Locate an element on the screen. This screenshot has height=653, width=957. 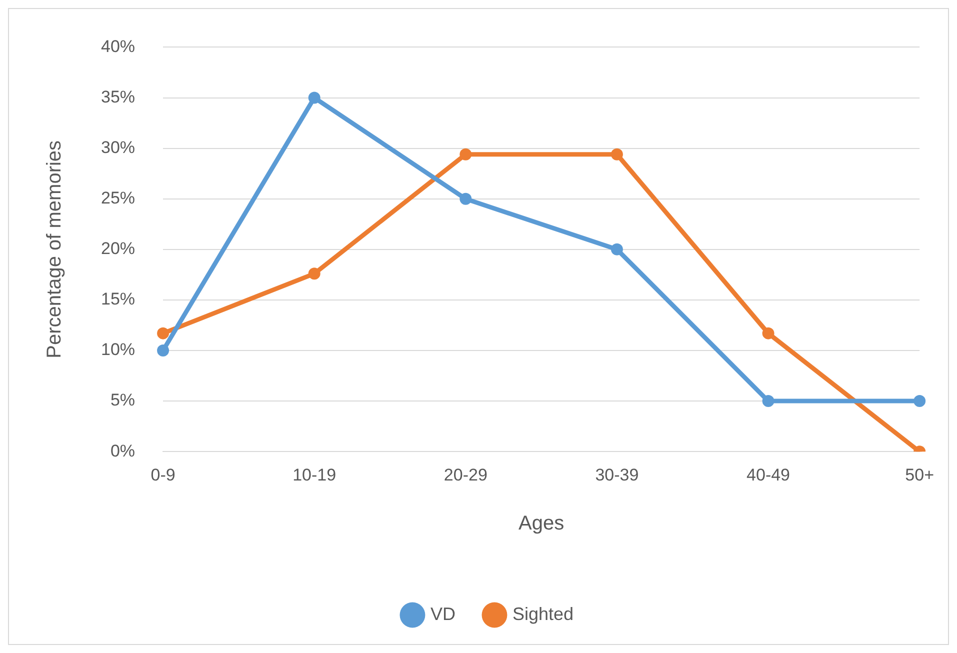
x-tick-label: 30-39 is located at coordinates (617, 474).